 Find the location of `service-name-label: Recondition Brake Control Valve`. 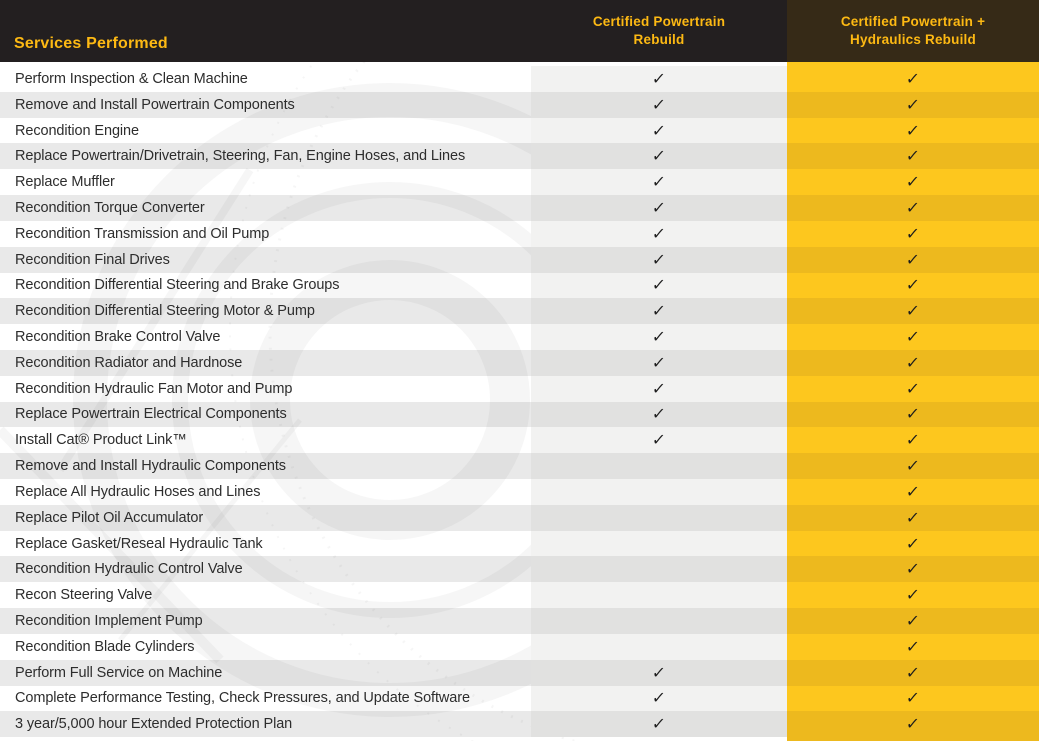

service-name-label: Recondition Brake Control Valve is located at coordinates (118, 337).